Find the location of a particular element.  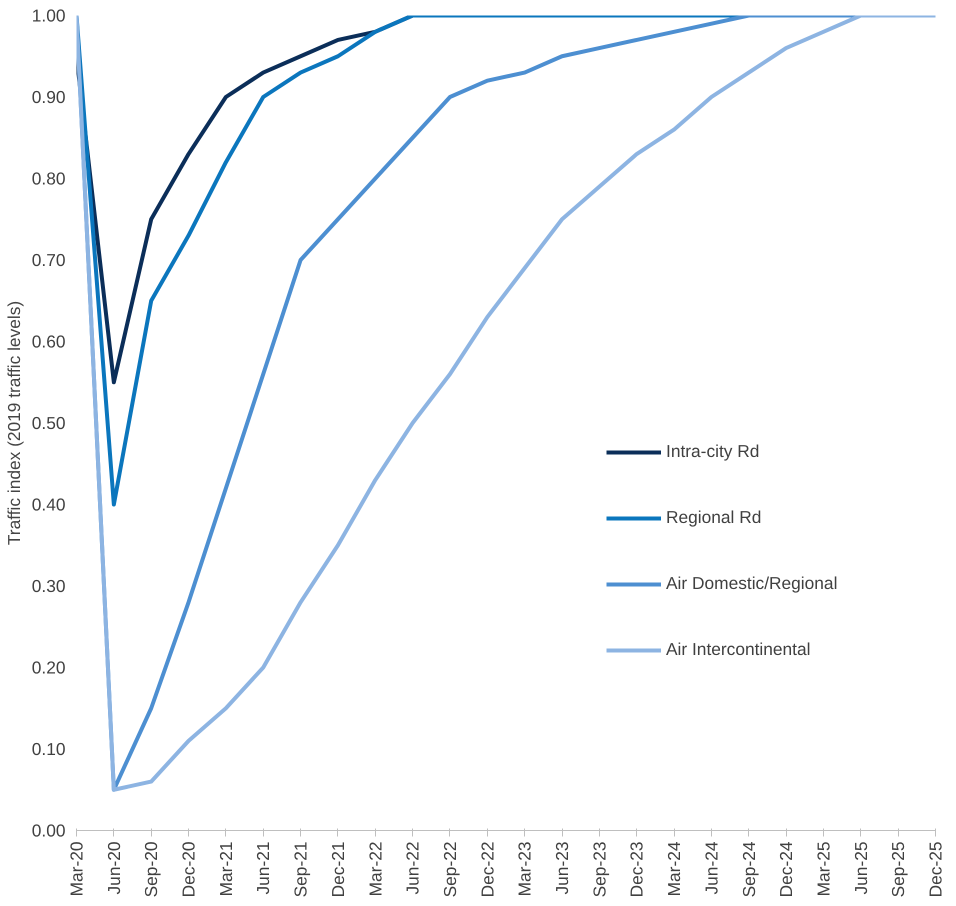

y-tick-label: 0.80 is located at coordinates (49, 178).